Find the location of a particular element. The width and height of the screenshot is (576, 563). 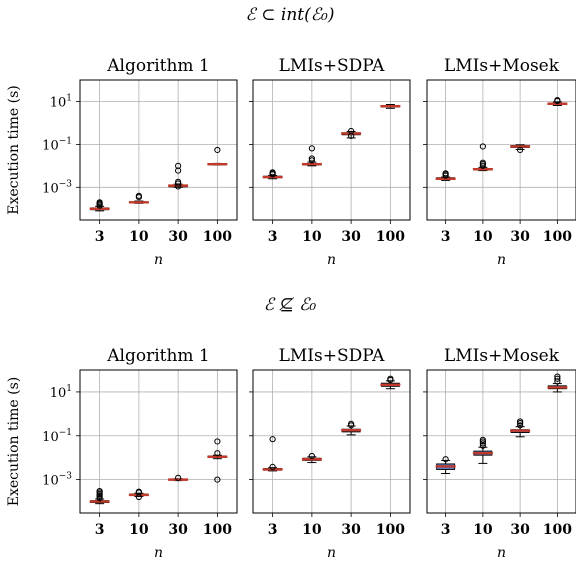

subplot-title: Algorithm 1 is located at coordinates (158, 66).